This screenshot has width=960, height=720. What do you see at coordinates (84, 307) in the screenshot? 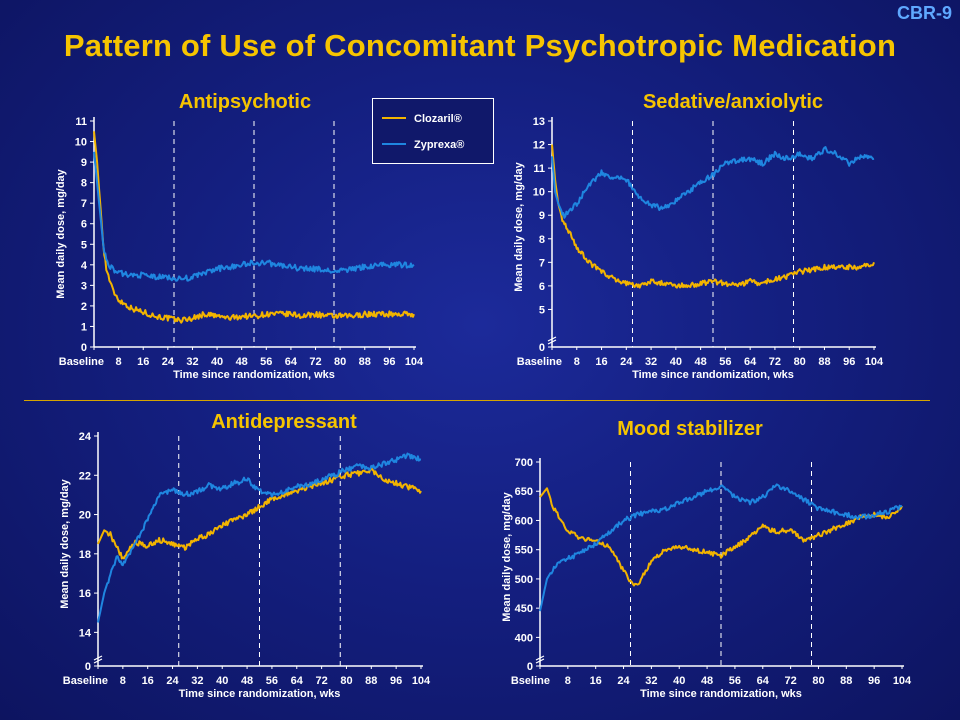
I see `antipsychoticy-tick-label: 2` at bounding box center [84, 307].